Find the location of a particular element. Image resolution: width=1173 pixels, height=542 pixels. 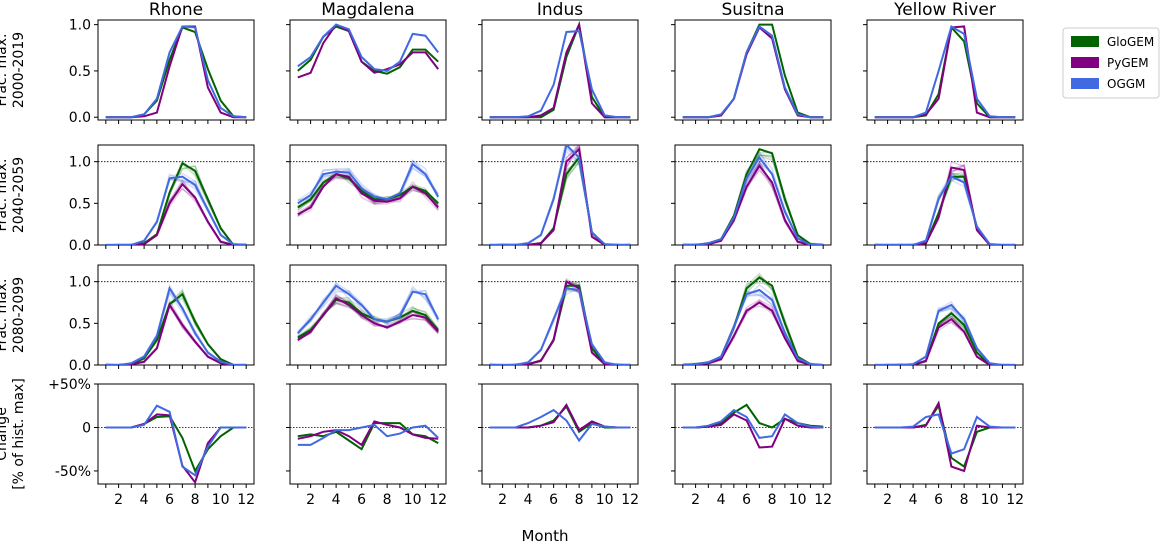

panel-yellow-river-row1 is located at coordinates (943, 71).